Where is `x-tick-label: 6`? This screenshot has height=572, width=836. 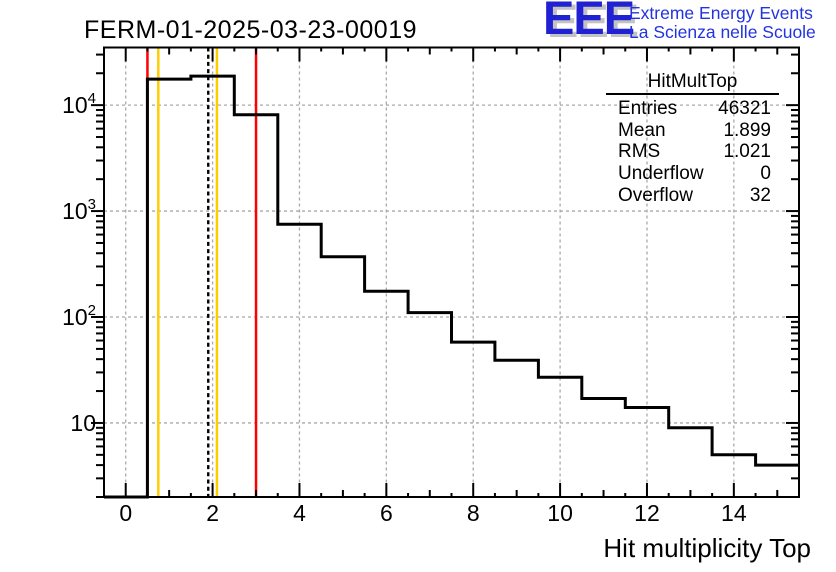 x-tick-label: 6 is located at coordinates (386, 513).